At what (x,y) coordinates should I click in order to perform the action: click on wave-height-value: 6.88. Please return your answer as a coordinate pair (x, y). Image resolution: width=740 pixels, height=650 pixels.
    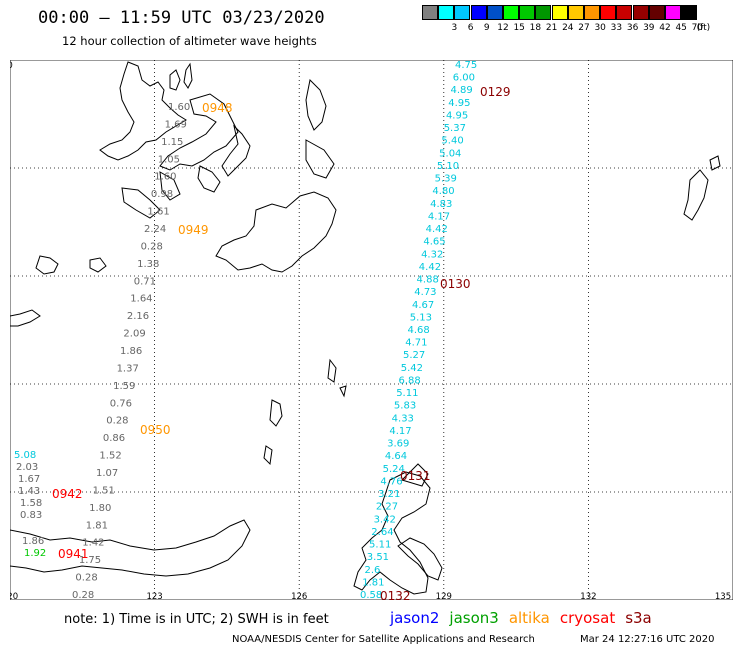
    Looking at the image, I should click on (409, 380).